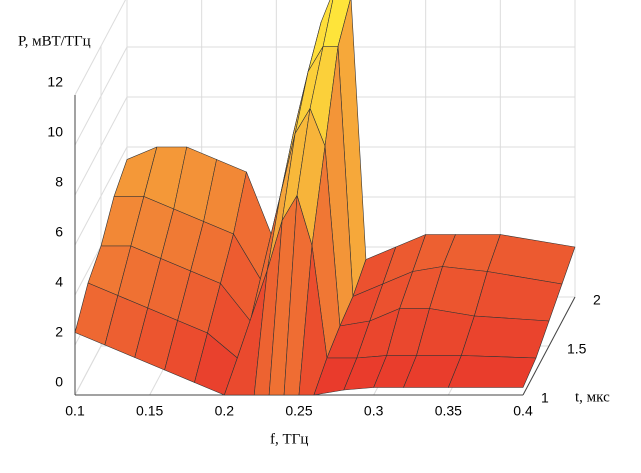 The image size is (641, 473). Describe the element at coordinates (523, 411) in the screenshot. I see `x-tick-label: 0.4` at that location.